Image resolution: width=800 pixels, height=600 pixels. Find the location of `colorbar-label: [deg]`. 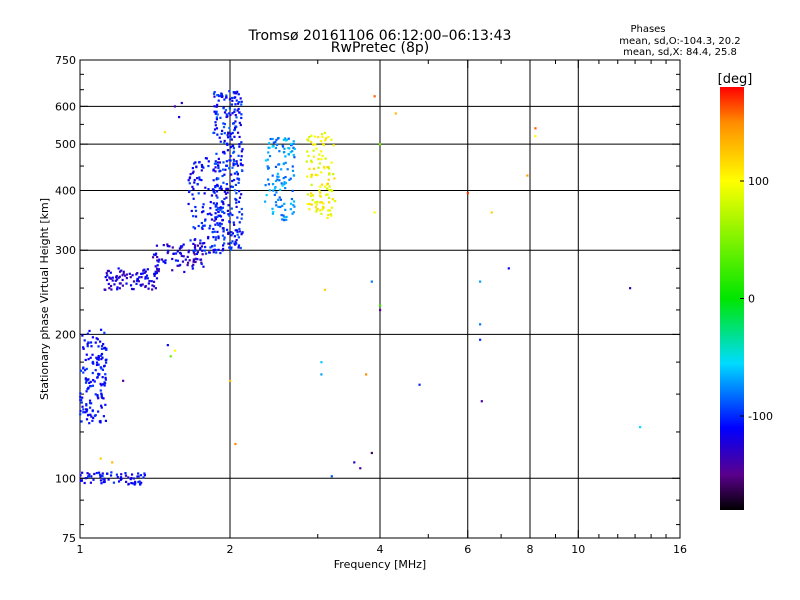

colorbar-label: [deg] is located at coordinates (735, 79).